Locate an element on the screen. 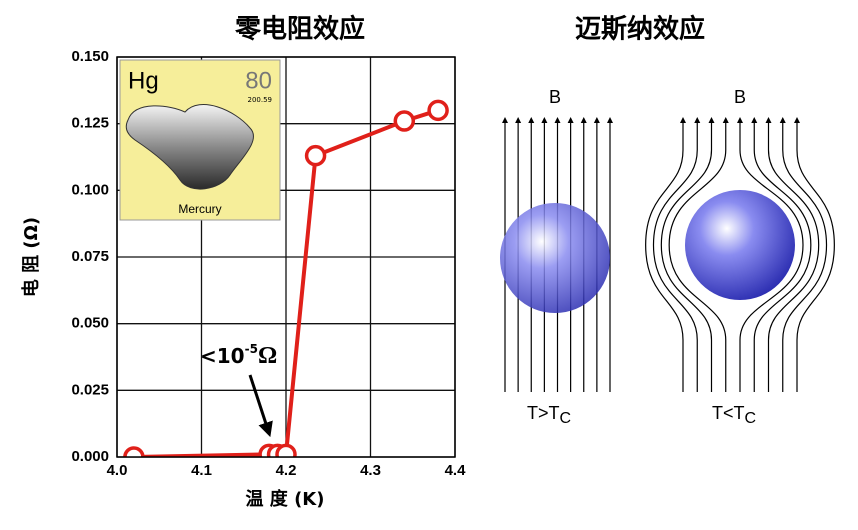  element-name: Mercury is located at coordinates (199, 209).